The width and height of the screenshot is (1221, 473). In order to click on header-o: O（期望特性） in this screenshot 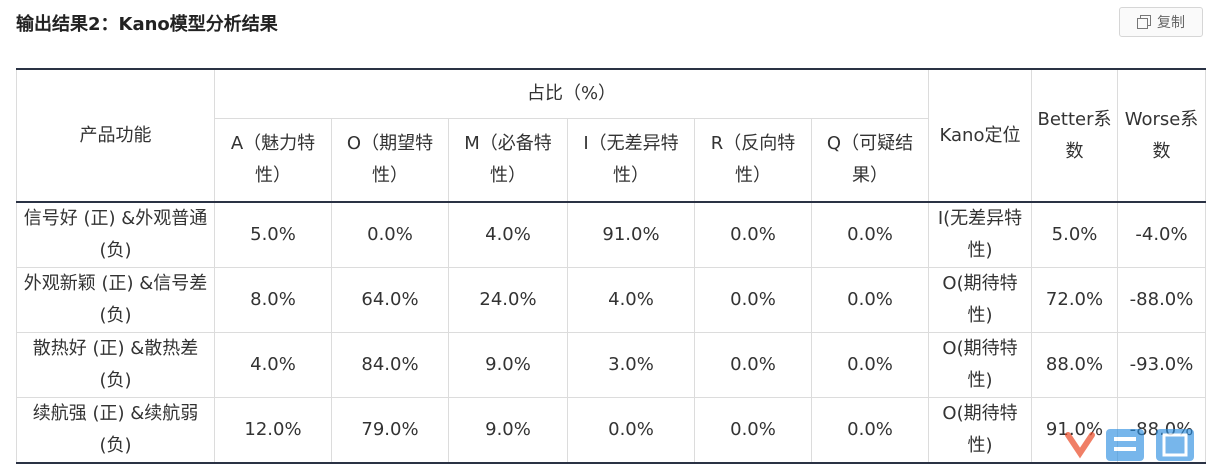, I will do `click(390, 160)`.